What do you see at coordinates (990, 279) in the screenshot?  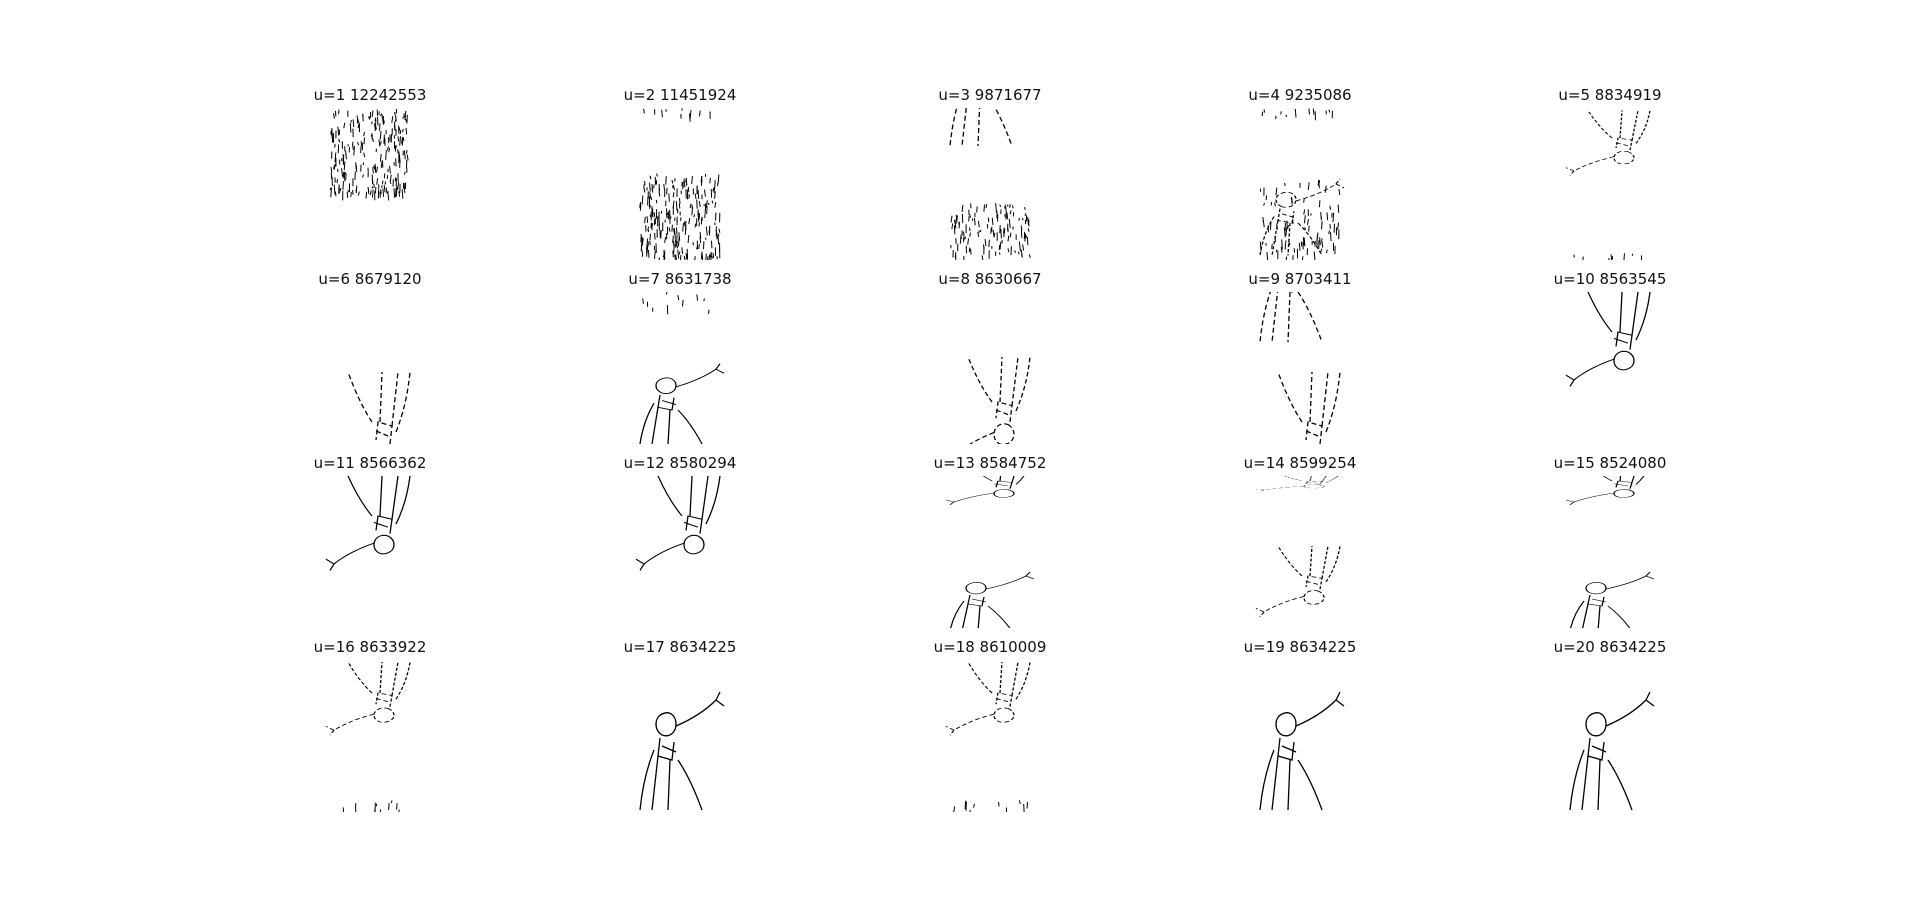 I see `panel-title: u=8 8630667` at bounding box center [990, 279].